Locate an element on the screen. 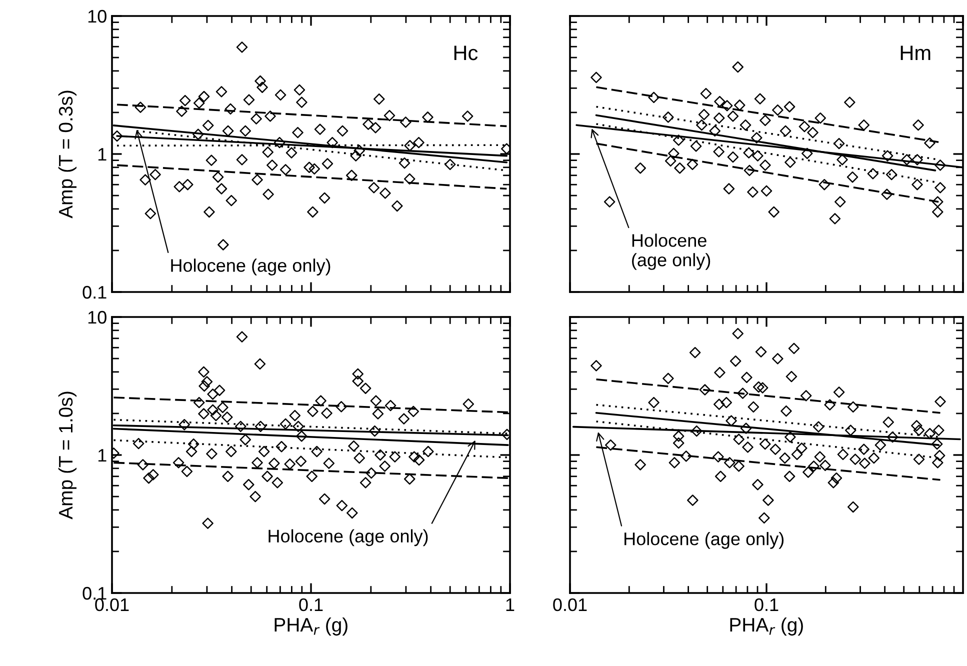 The image size is (967, 666). x-tick-label: 1 is located at coordinates (510, 604).